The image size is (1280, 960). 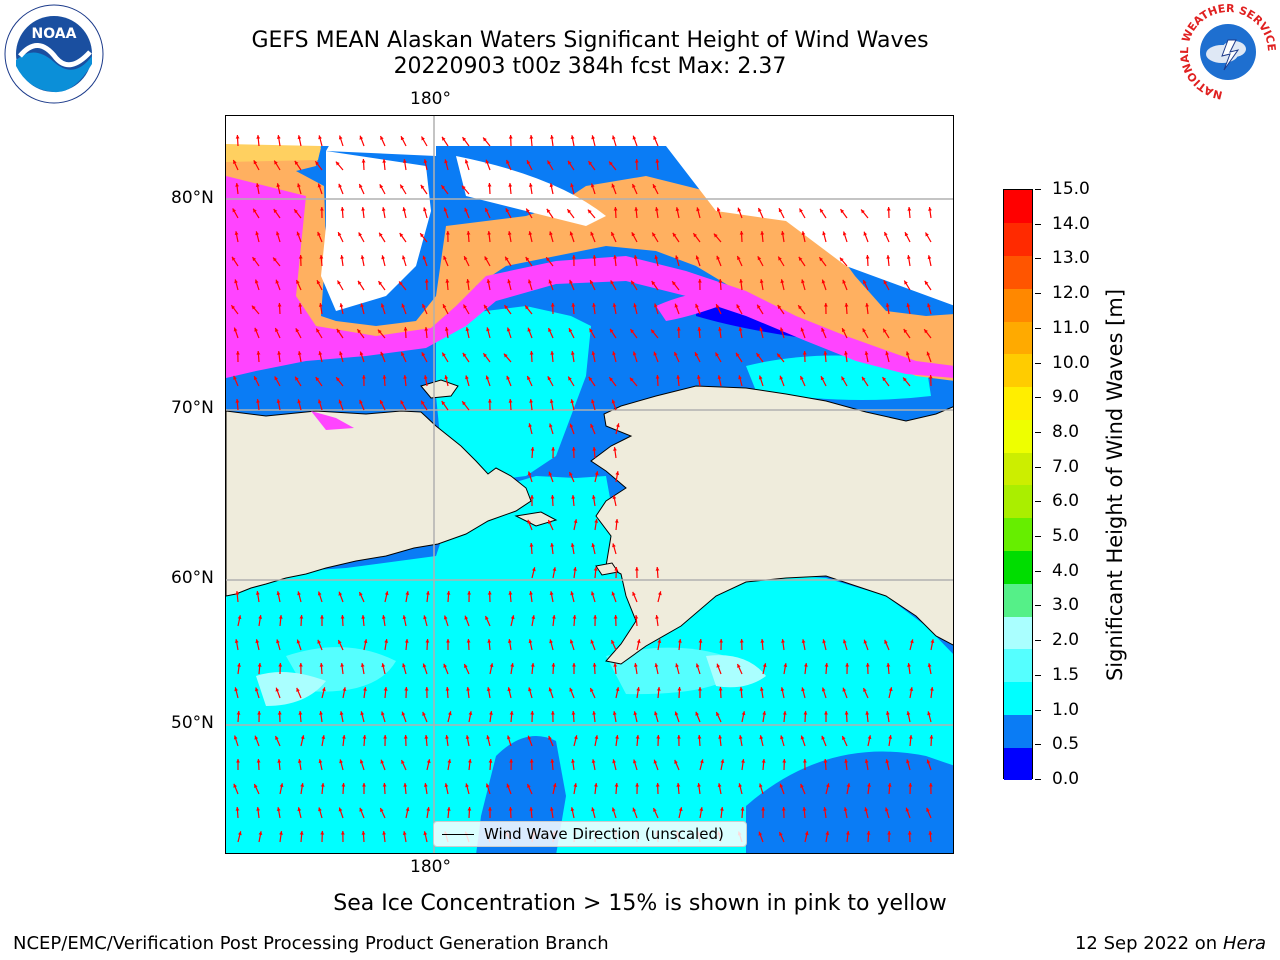 What do you see at coordinates (273, 153) in the screenshot?
I see `sea-ice-yellow-top` at bounding box center [273, 153].